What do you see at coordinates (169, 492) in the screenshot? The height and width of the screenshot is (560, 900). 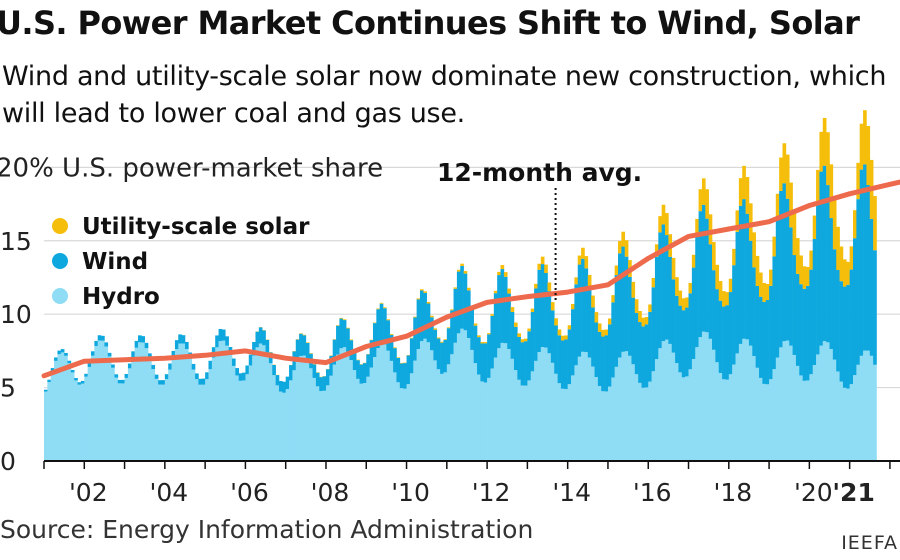 I see `x-tick-label: '04` at bounding box center [169, 492].